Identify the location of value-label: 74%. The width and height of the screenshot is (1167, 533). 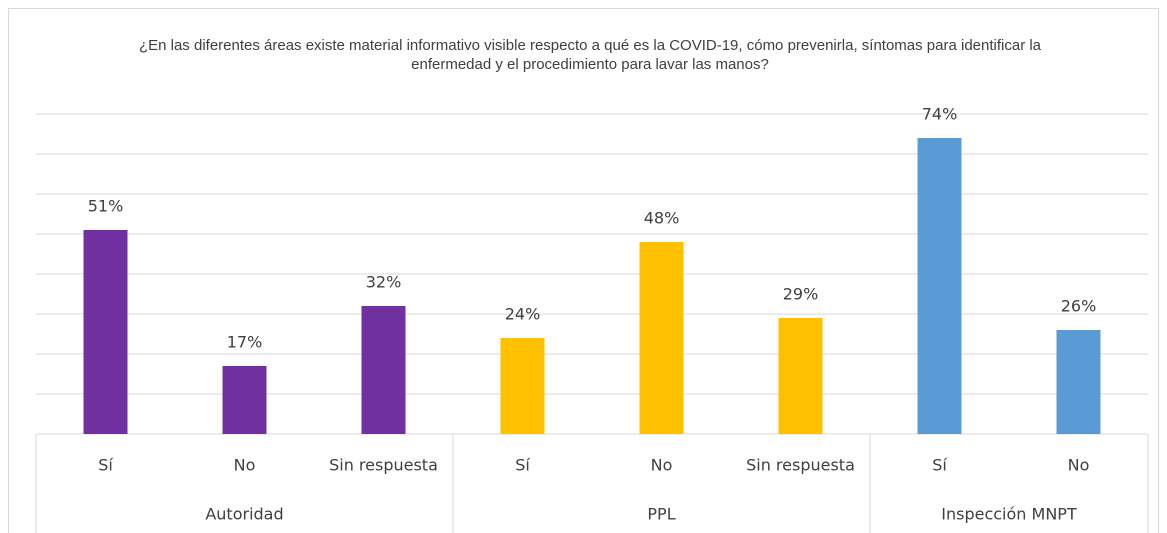
(940, 114).